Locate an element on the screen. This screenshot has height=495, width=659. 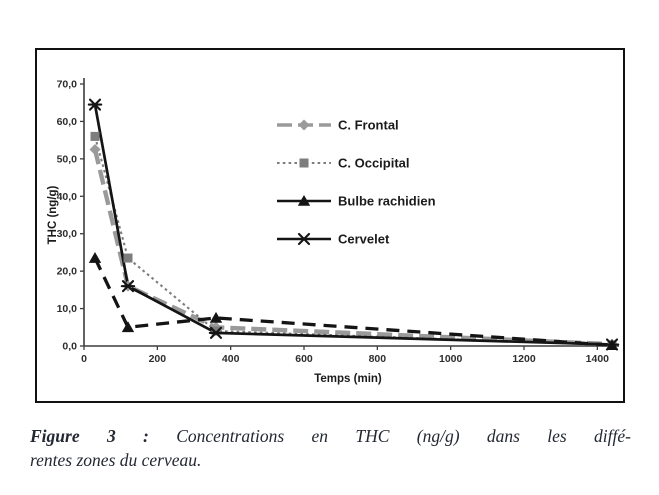
figure-caption-label: Figure 3 : is located at coordinates (89, 436).